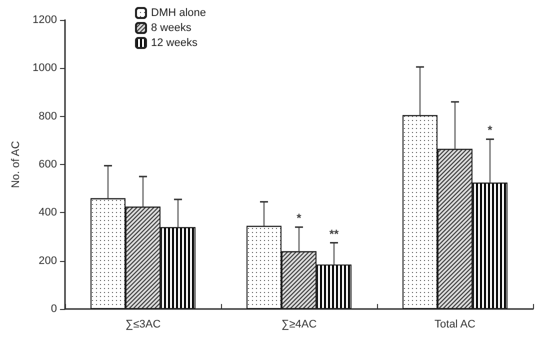  What do you see at coordinates (47, 260) in the screenshot?
I see `y-tick-label: 200` at bounding box center [47, 260].